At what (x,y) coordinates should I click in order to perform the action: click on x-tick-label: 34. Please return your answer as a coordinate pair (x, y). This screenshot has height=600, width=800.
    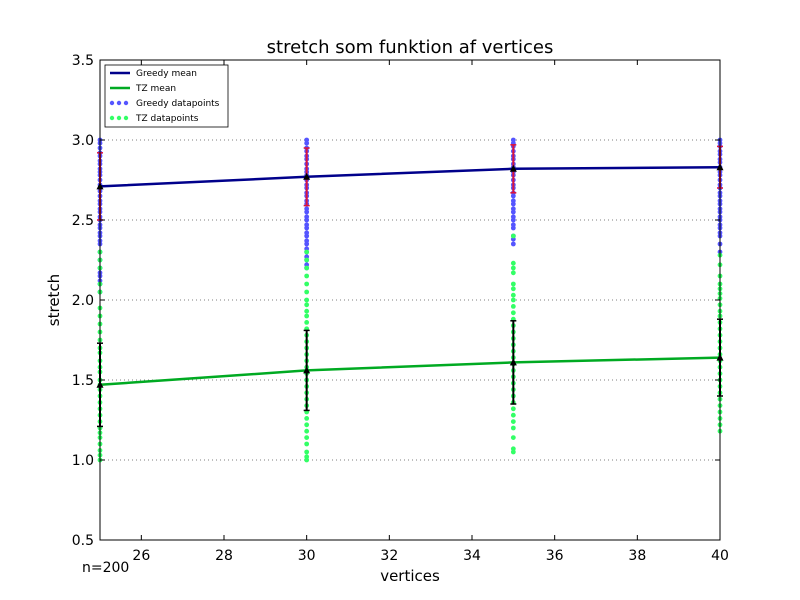
    Looking at the image, I should click on (472, 556).